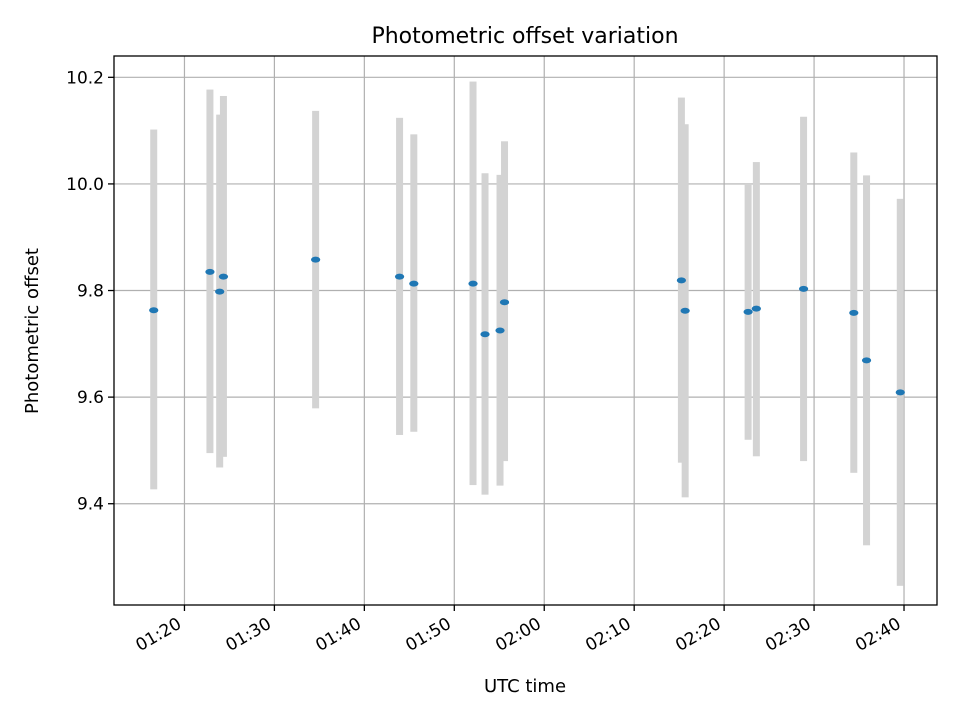 The image size is (960, 720). I want to click on y-tick-label: 9.8, so click(90, 292).